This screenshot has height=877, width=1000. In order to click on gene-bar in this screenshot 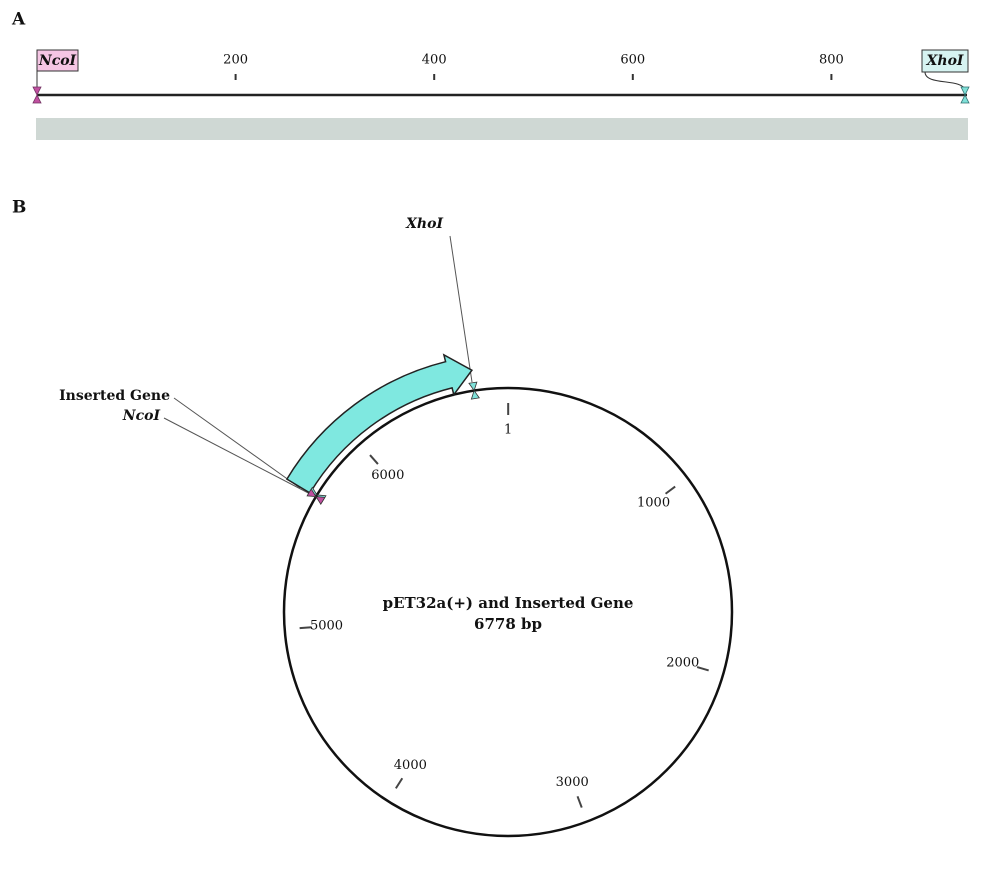, I will do `click(502, 129)`.